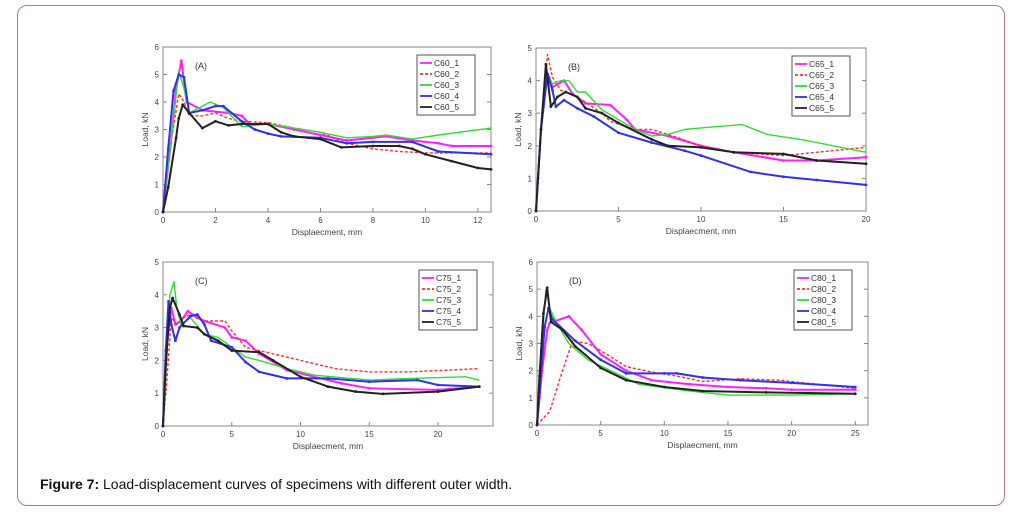 The width and height of the screenshot is (1023, 515). I want to click on legend-entry: C65_4, so click(821, 97).